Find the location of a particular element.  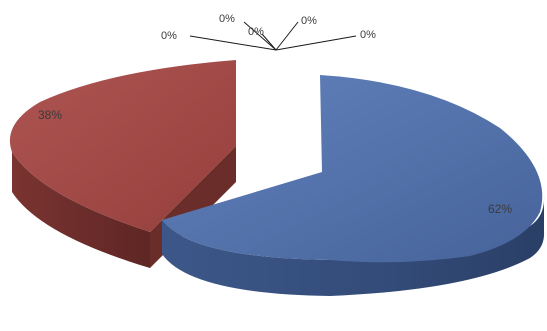

zero-leader-lines is located at coordinates (273, 36).